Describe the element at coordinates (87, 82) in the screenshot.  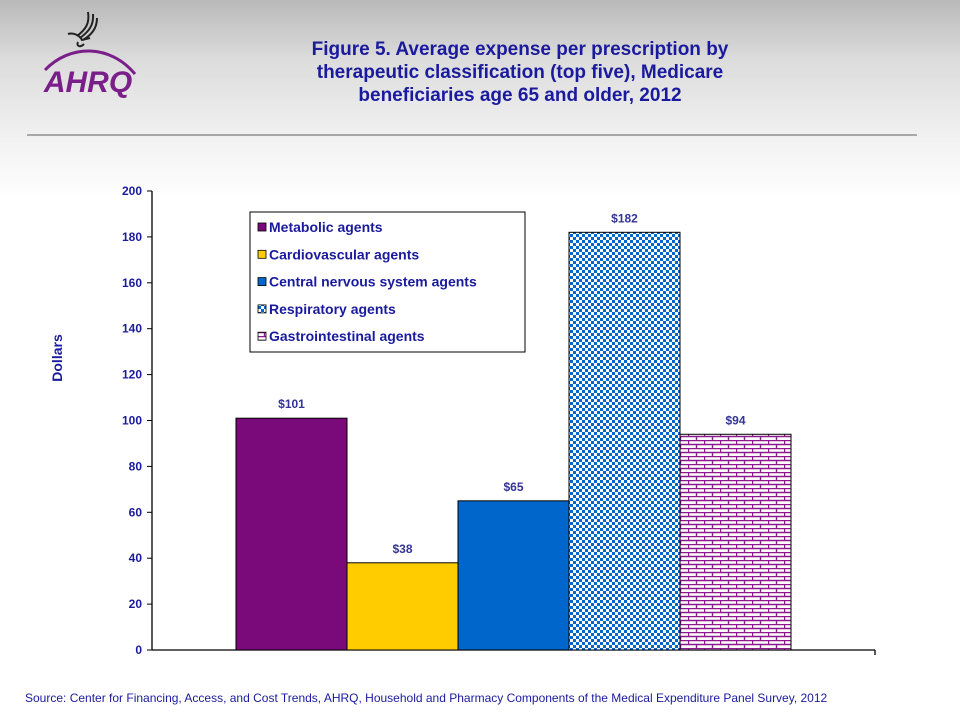
I see `logo-text: AHRQ` at that location.